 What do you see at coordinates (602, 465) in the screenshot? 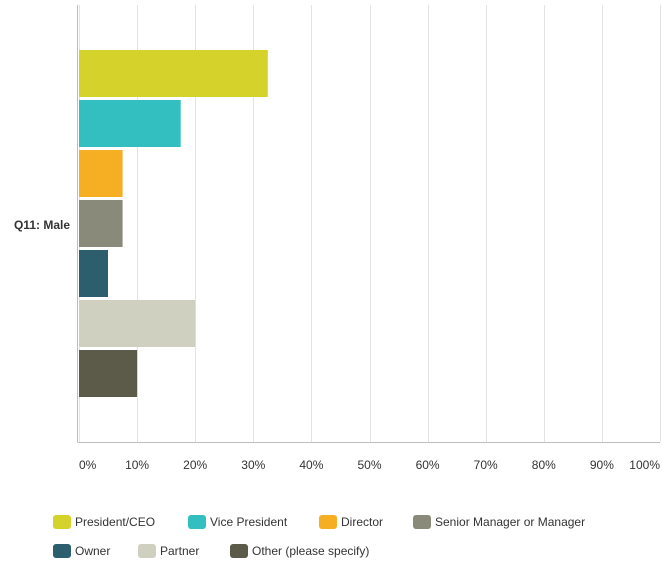
I see `x-tick-label: 90%` at bounding box center [602, 465].